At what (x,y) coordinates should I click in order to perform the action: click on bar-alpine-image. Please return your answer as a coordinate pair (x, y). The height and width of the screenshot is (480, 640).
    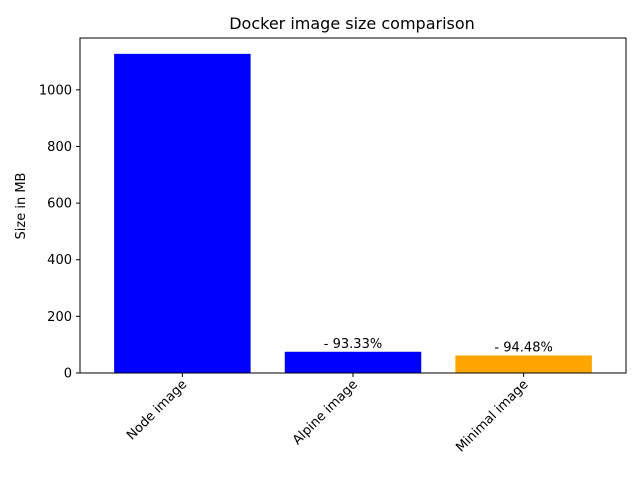
    Looking at the image, I should click on (353, 362).